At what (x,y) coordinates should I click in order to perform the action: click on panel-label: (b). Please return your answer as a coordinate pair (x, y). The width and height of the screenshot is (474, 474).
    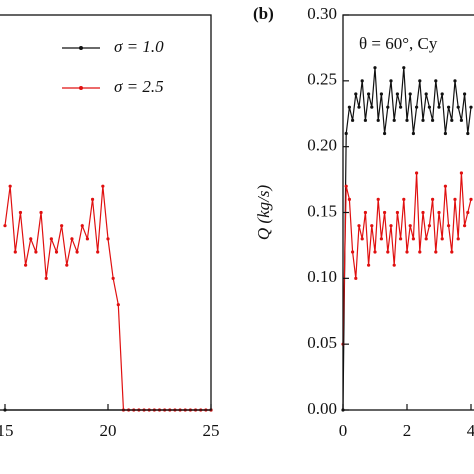
    Looking at the image, I should click on (263, 13).